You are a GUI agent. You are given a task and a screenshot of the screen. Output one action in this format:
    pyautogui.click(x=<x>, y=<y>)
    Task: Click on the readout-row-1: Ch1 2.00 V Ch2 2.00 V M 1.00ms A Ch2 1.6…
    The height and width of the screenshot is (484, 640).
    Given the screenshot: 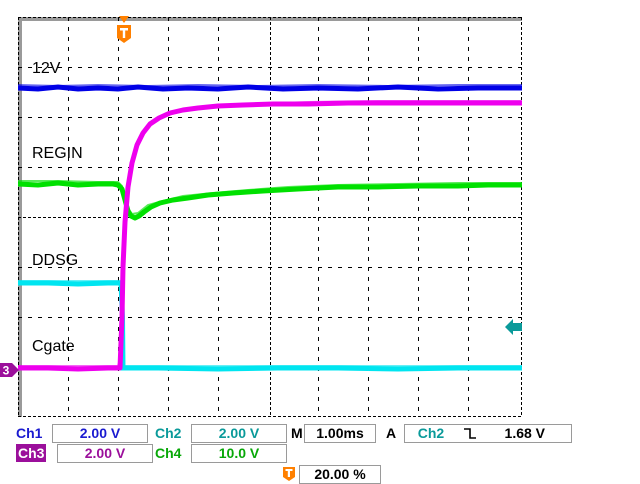 What is the action you would take?
    pyautogui.click(x=320, y=433)
    